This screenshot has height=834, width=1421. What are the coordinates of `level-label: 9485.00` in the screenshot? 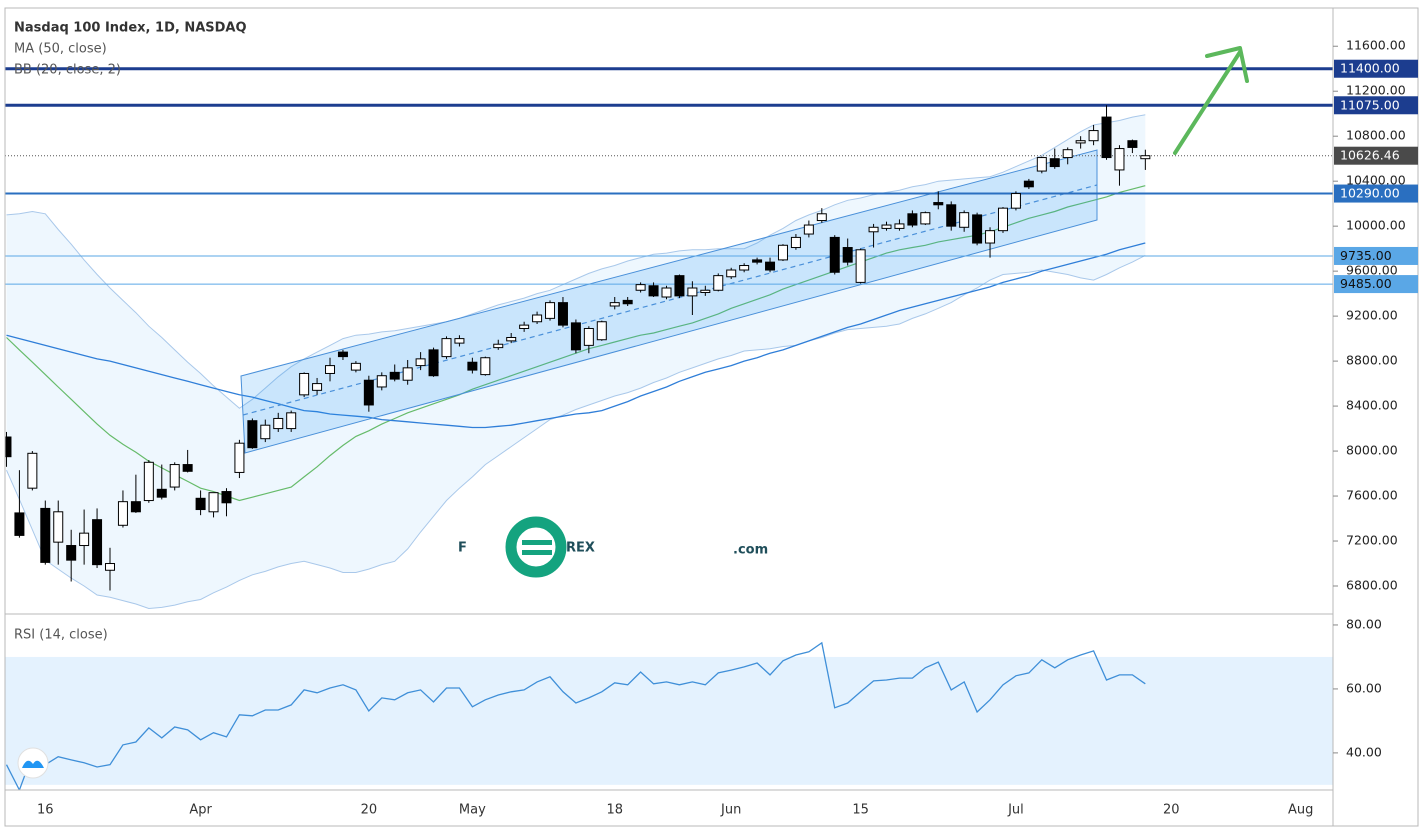 It's located at (1366, 283).